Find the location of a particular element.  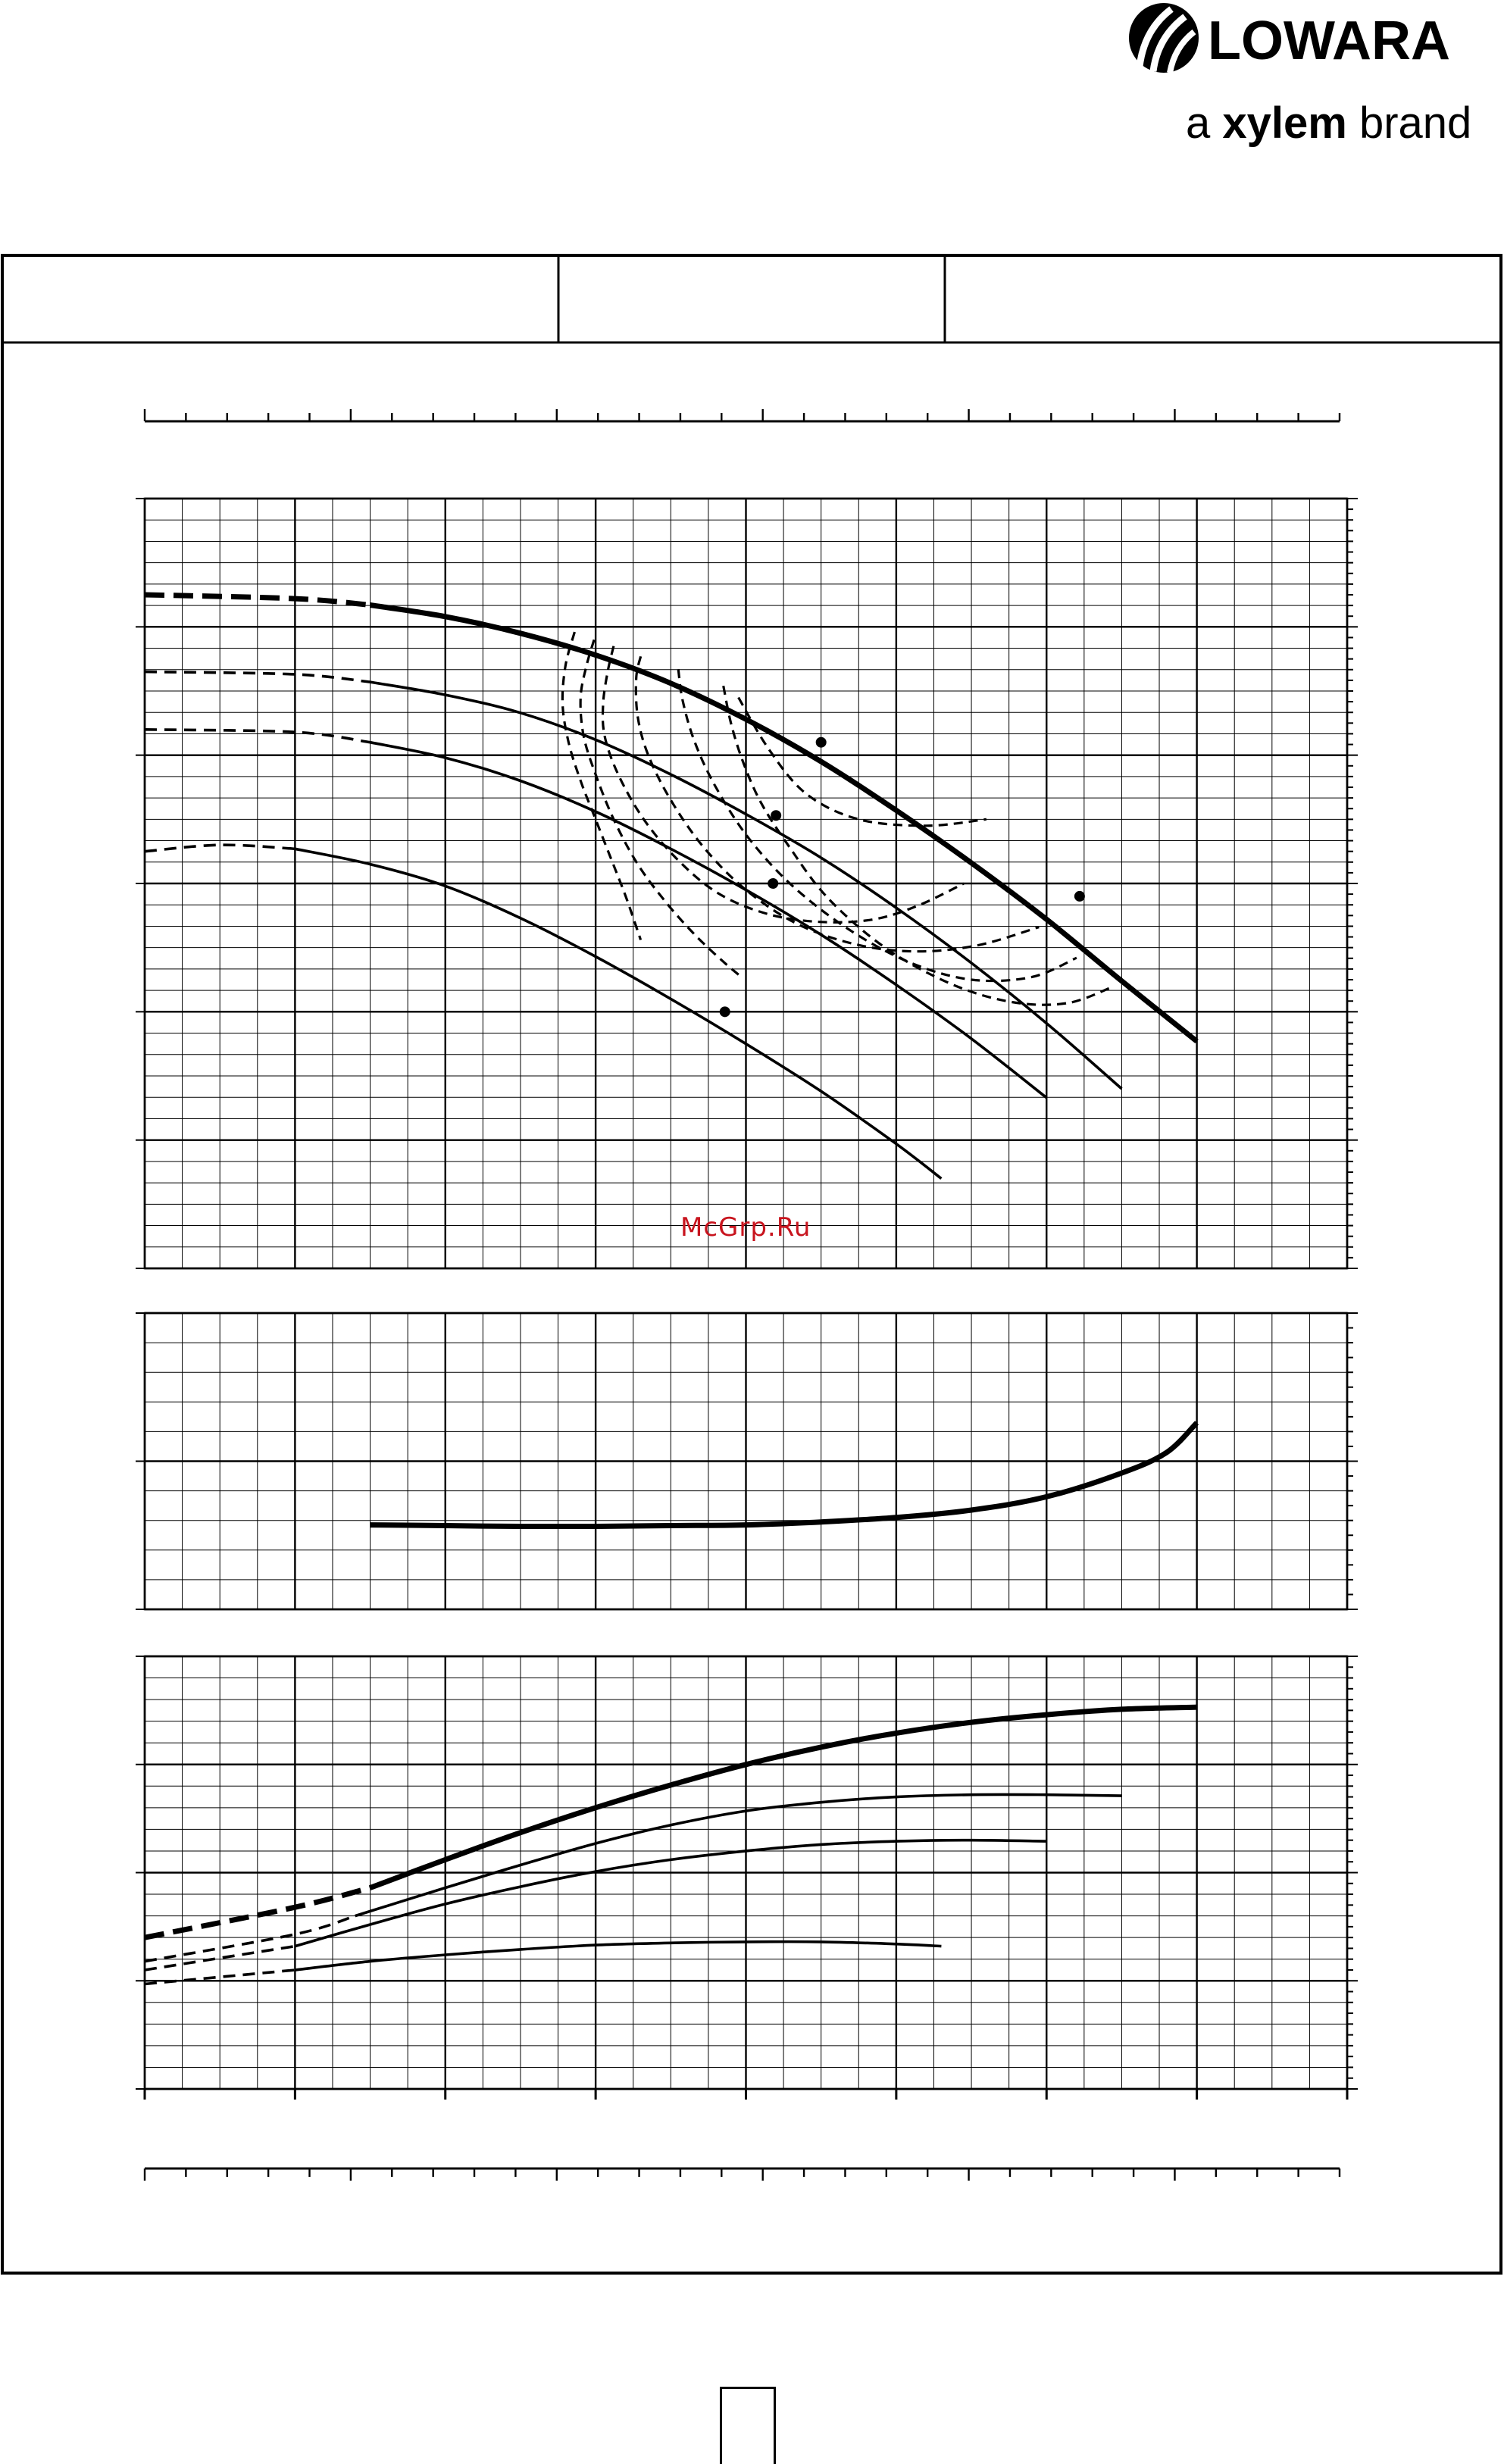

curve-series-3-dashed is located at coordinates (219, 1977).